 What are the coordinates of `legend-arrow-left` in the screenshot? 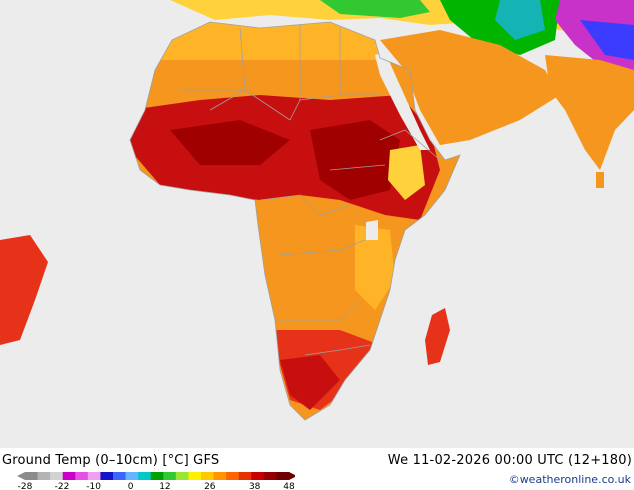 It's located at (21, 476).